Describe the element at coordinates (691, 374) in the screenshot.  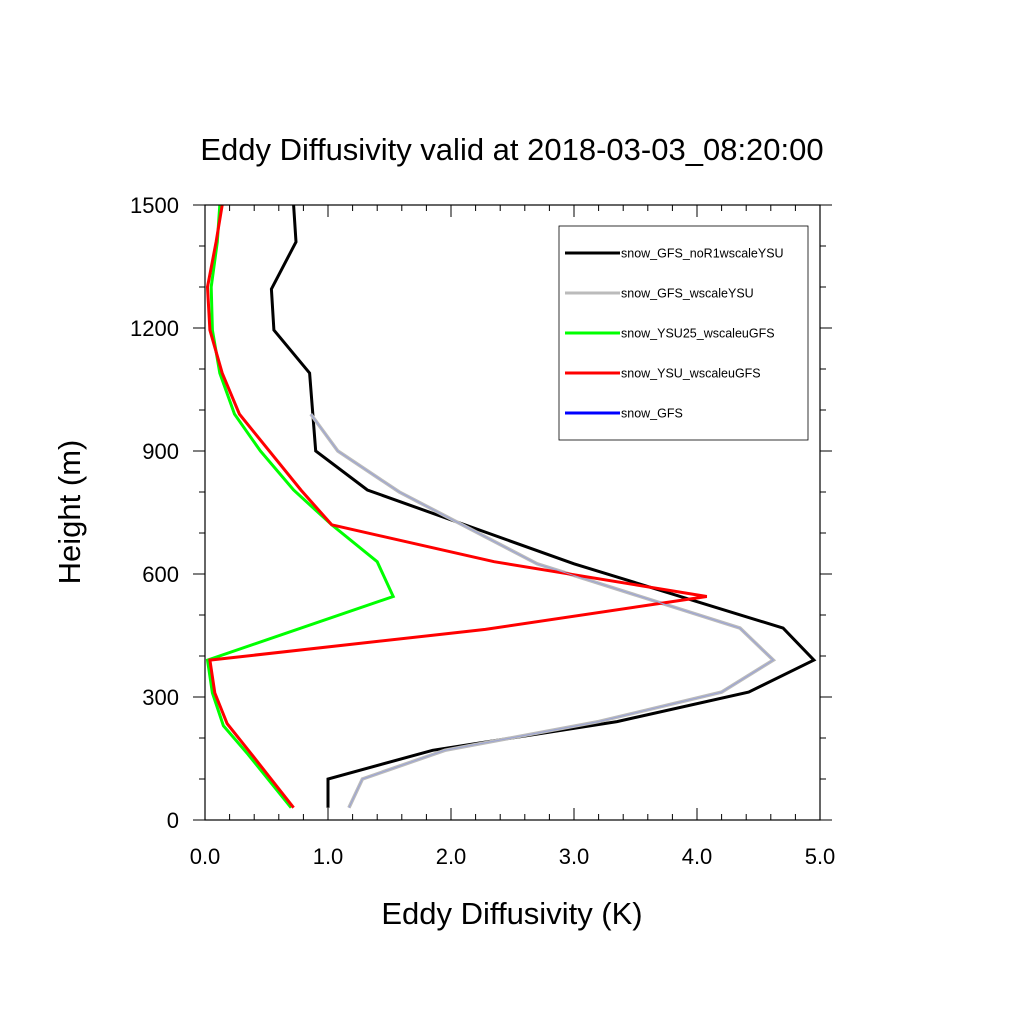
I see `legend-label: snow_YSU_wscaleuGFS` at that location.